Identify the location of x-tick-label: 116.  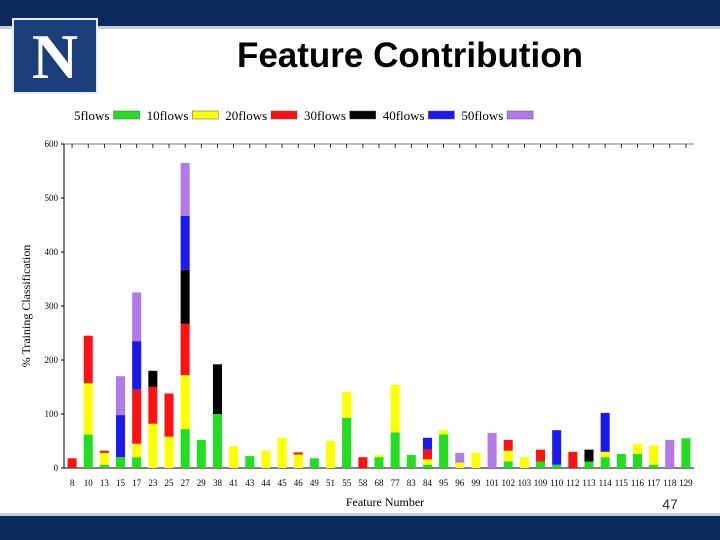
(638, 483).